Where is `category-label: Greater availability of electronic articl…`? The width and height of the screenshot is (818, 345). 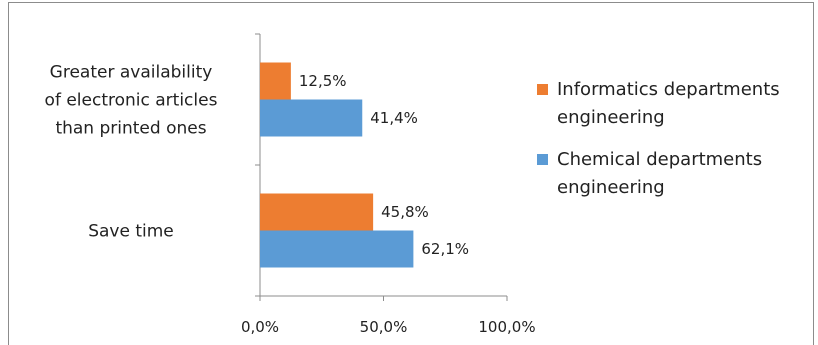
category-label: Greater availability of electronic articl… is located at coordinates (131, 101).